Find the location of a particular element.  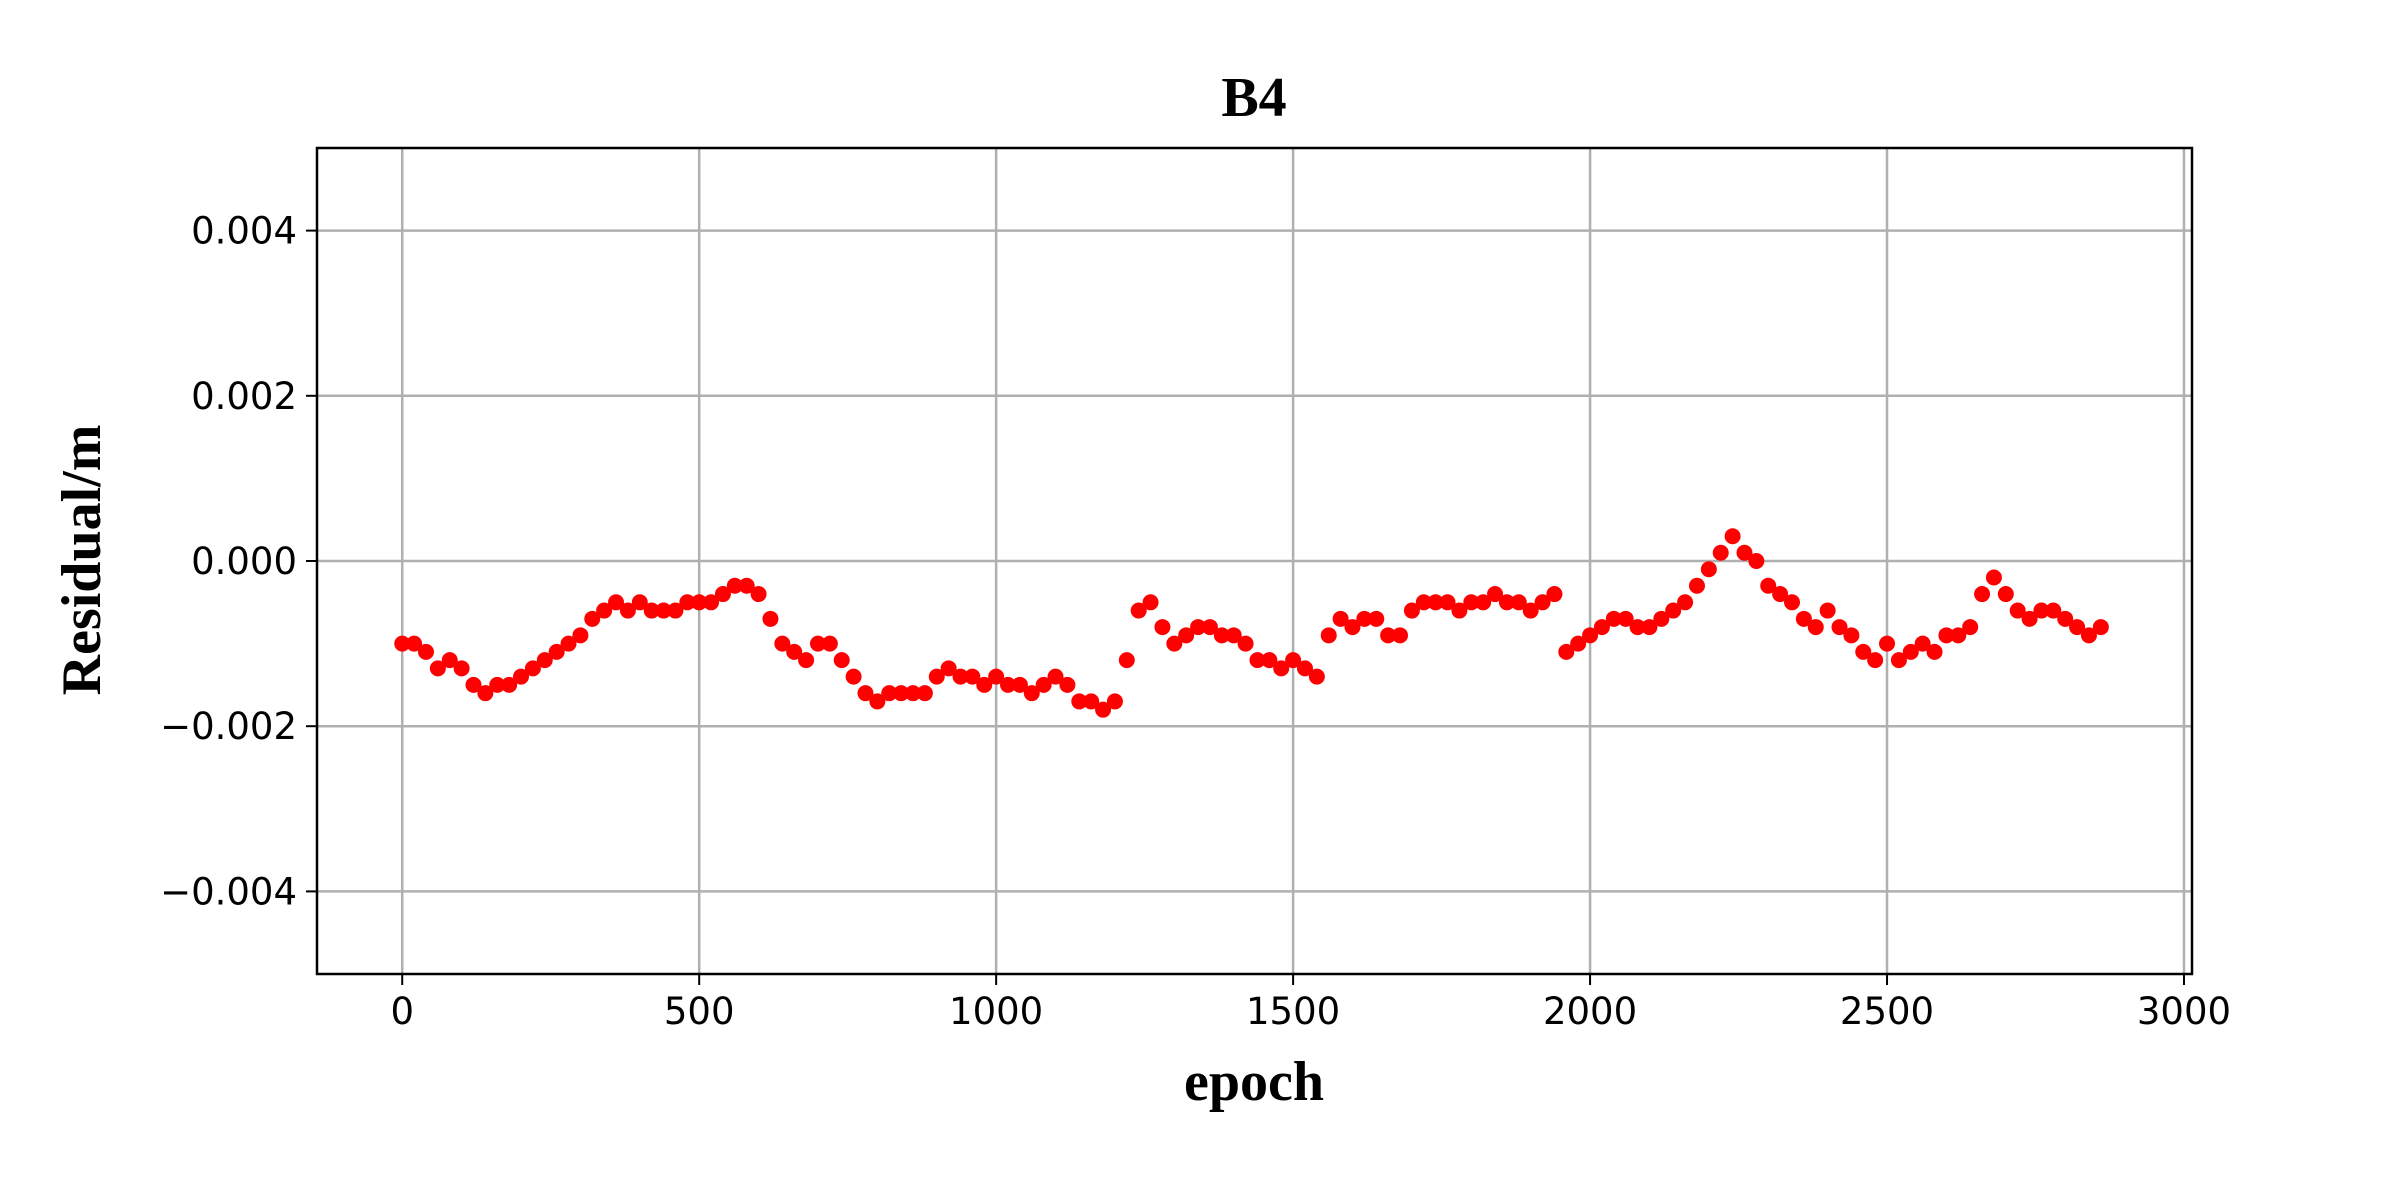

x-axis-label: epoch is located at coordinates (1254, 1082).